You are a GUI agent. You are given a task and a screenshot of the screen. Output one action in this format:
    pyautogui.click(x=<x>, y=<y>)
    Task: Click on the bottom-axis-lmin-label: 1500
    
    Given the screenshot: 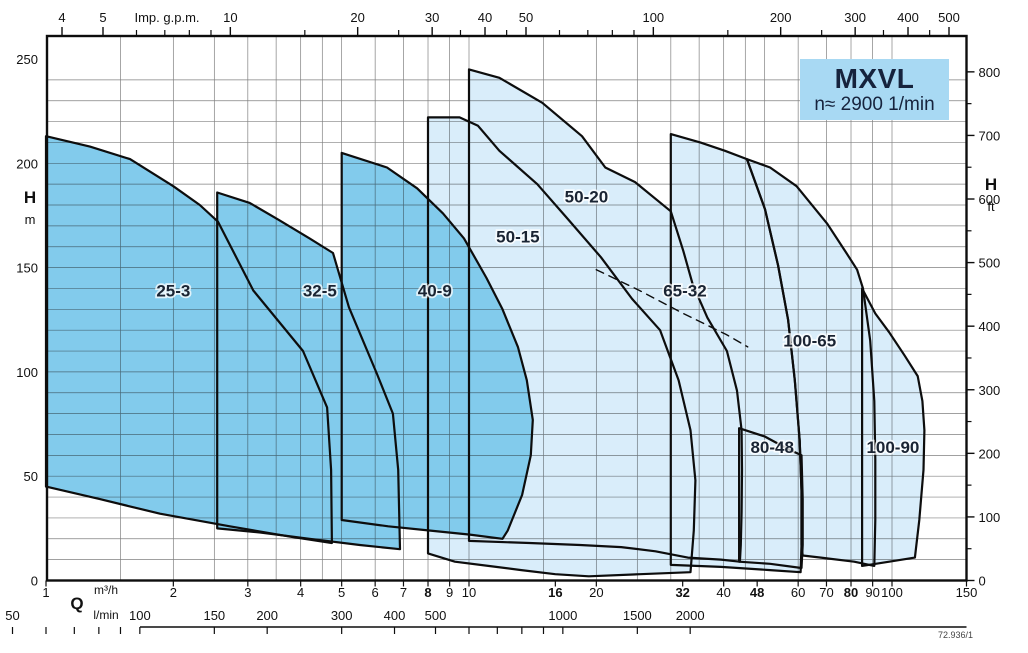 What is the action you would take?
    pyautogui.click(x=637, y=615)
    